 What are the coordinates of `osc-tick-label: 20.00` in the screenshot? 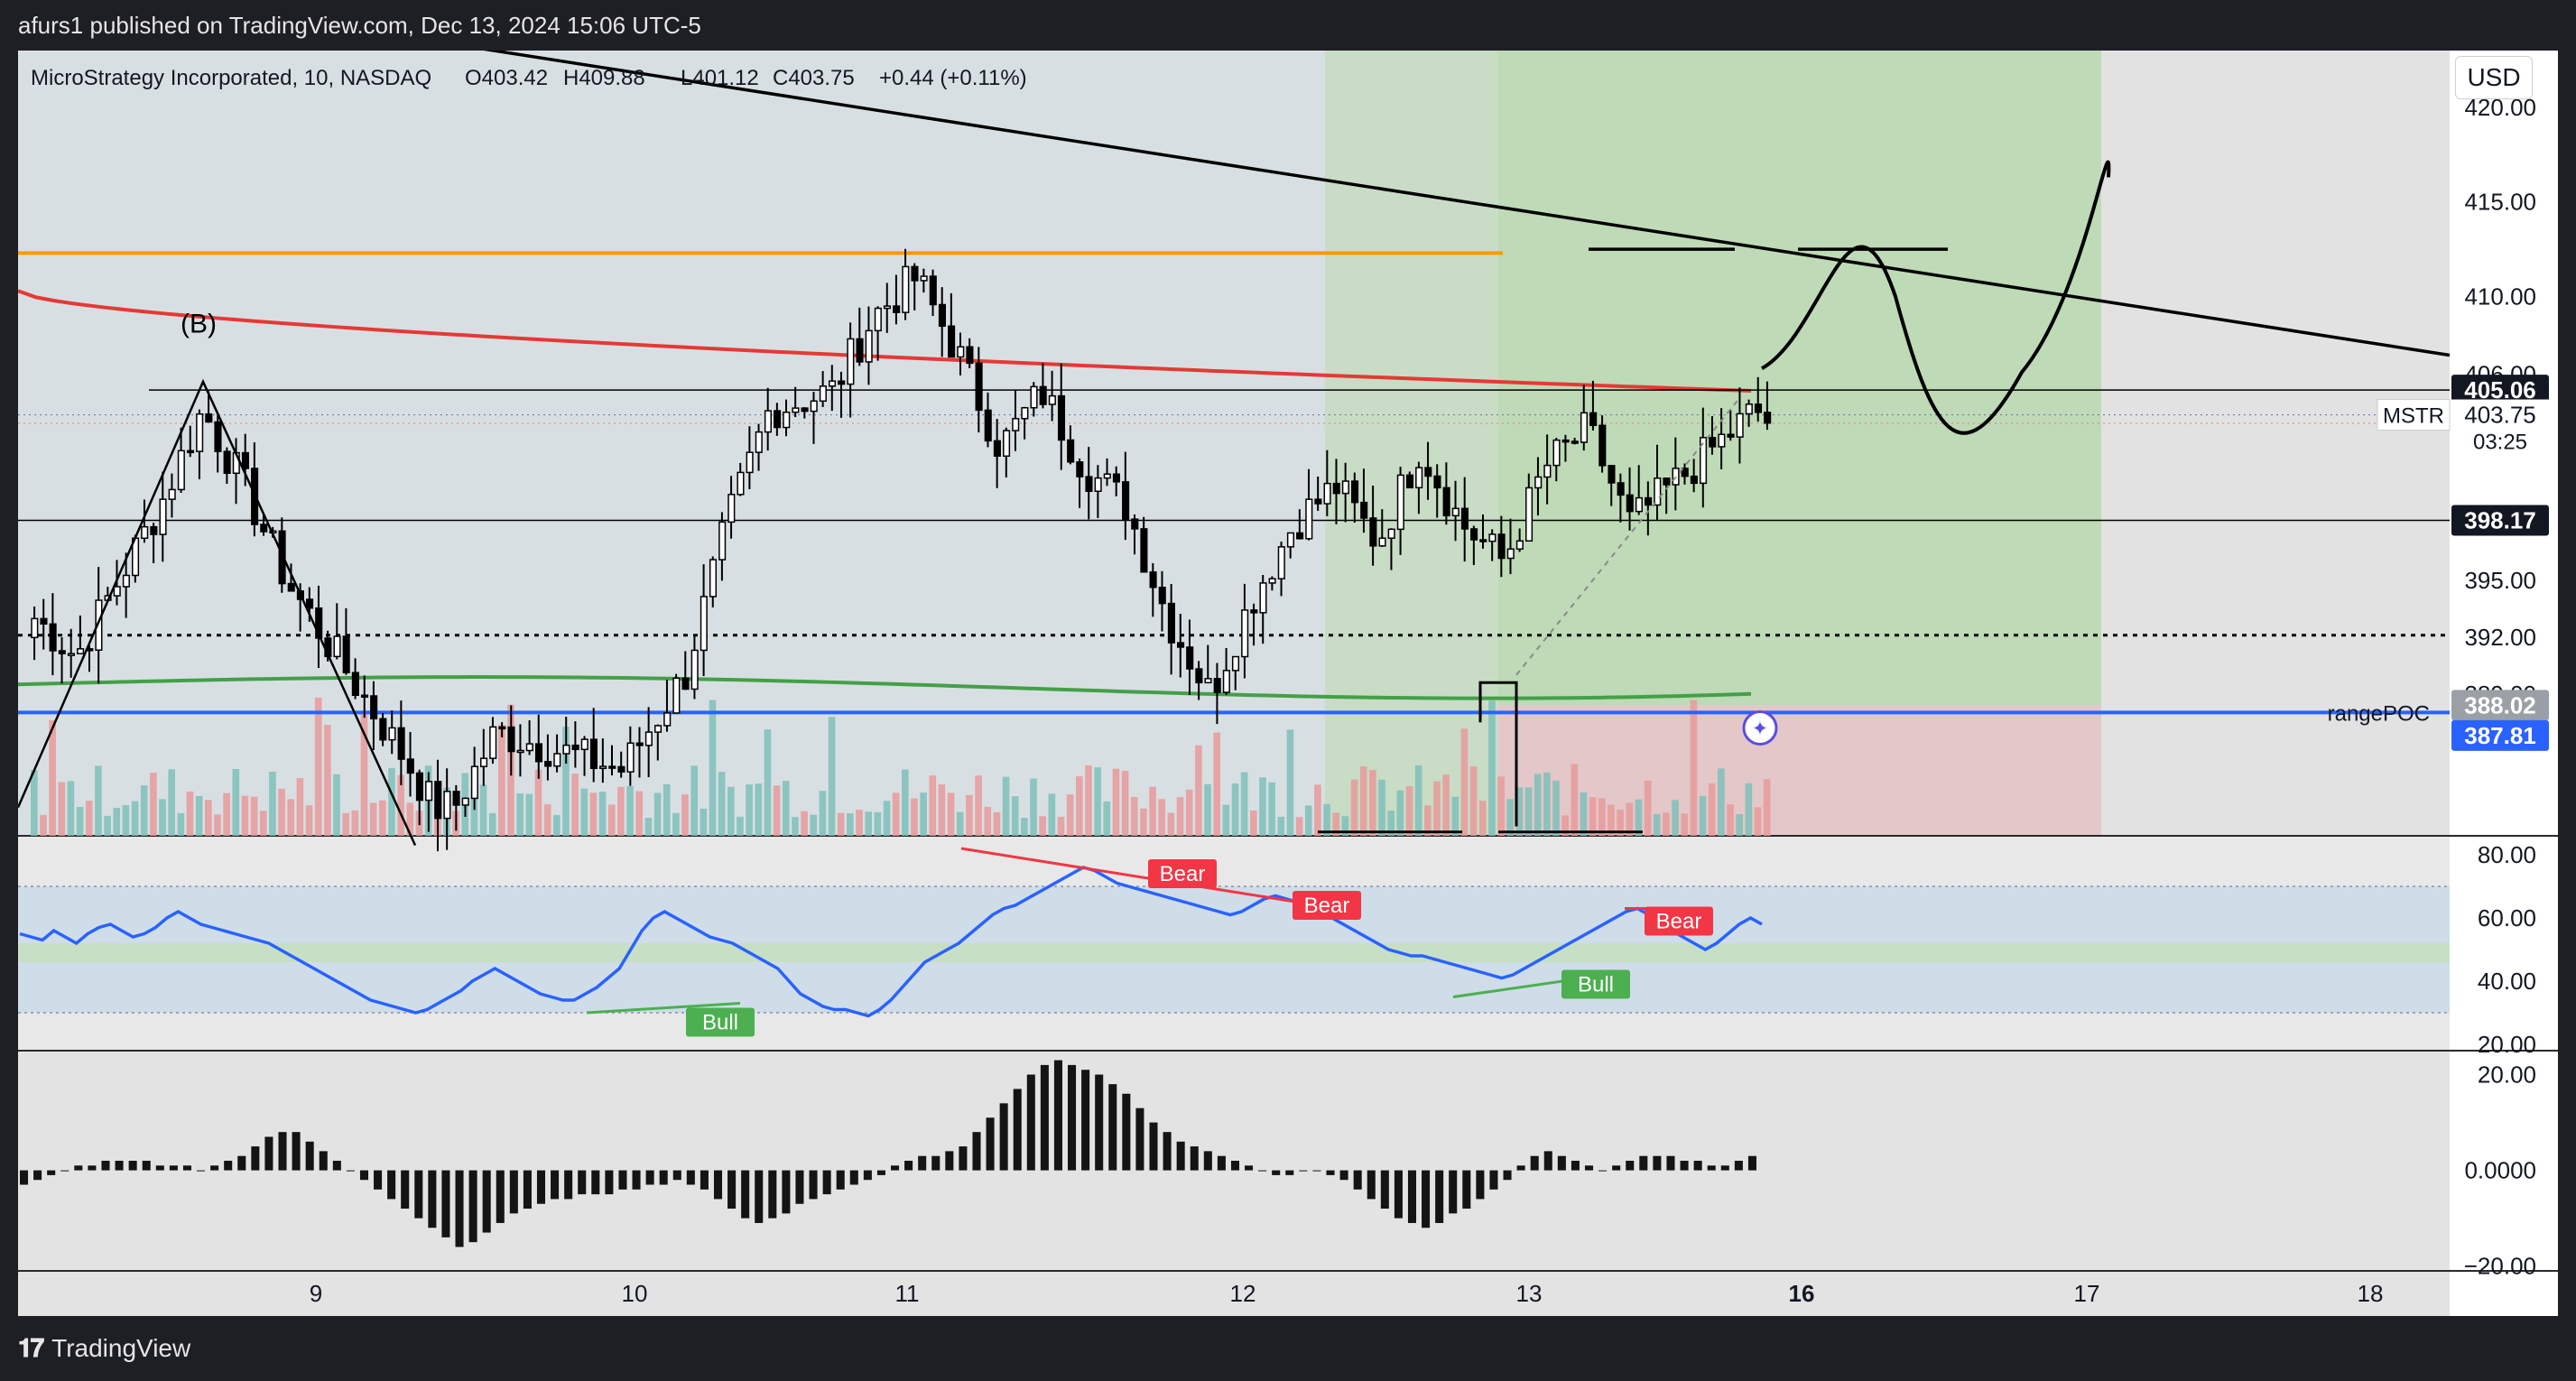 It's located at (2507, 1075).